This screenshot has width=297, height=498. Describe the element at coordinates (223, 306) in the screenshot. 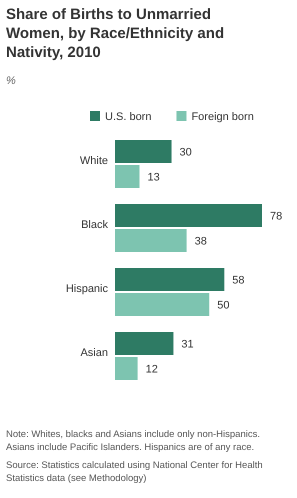

I see `data-label: 50` at that location.